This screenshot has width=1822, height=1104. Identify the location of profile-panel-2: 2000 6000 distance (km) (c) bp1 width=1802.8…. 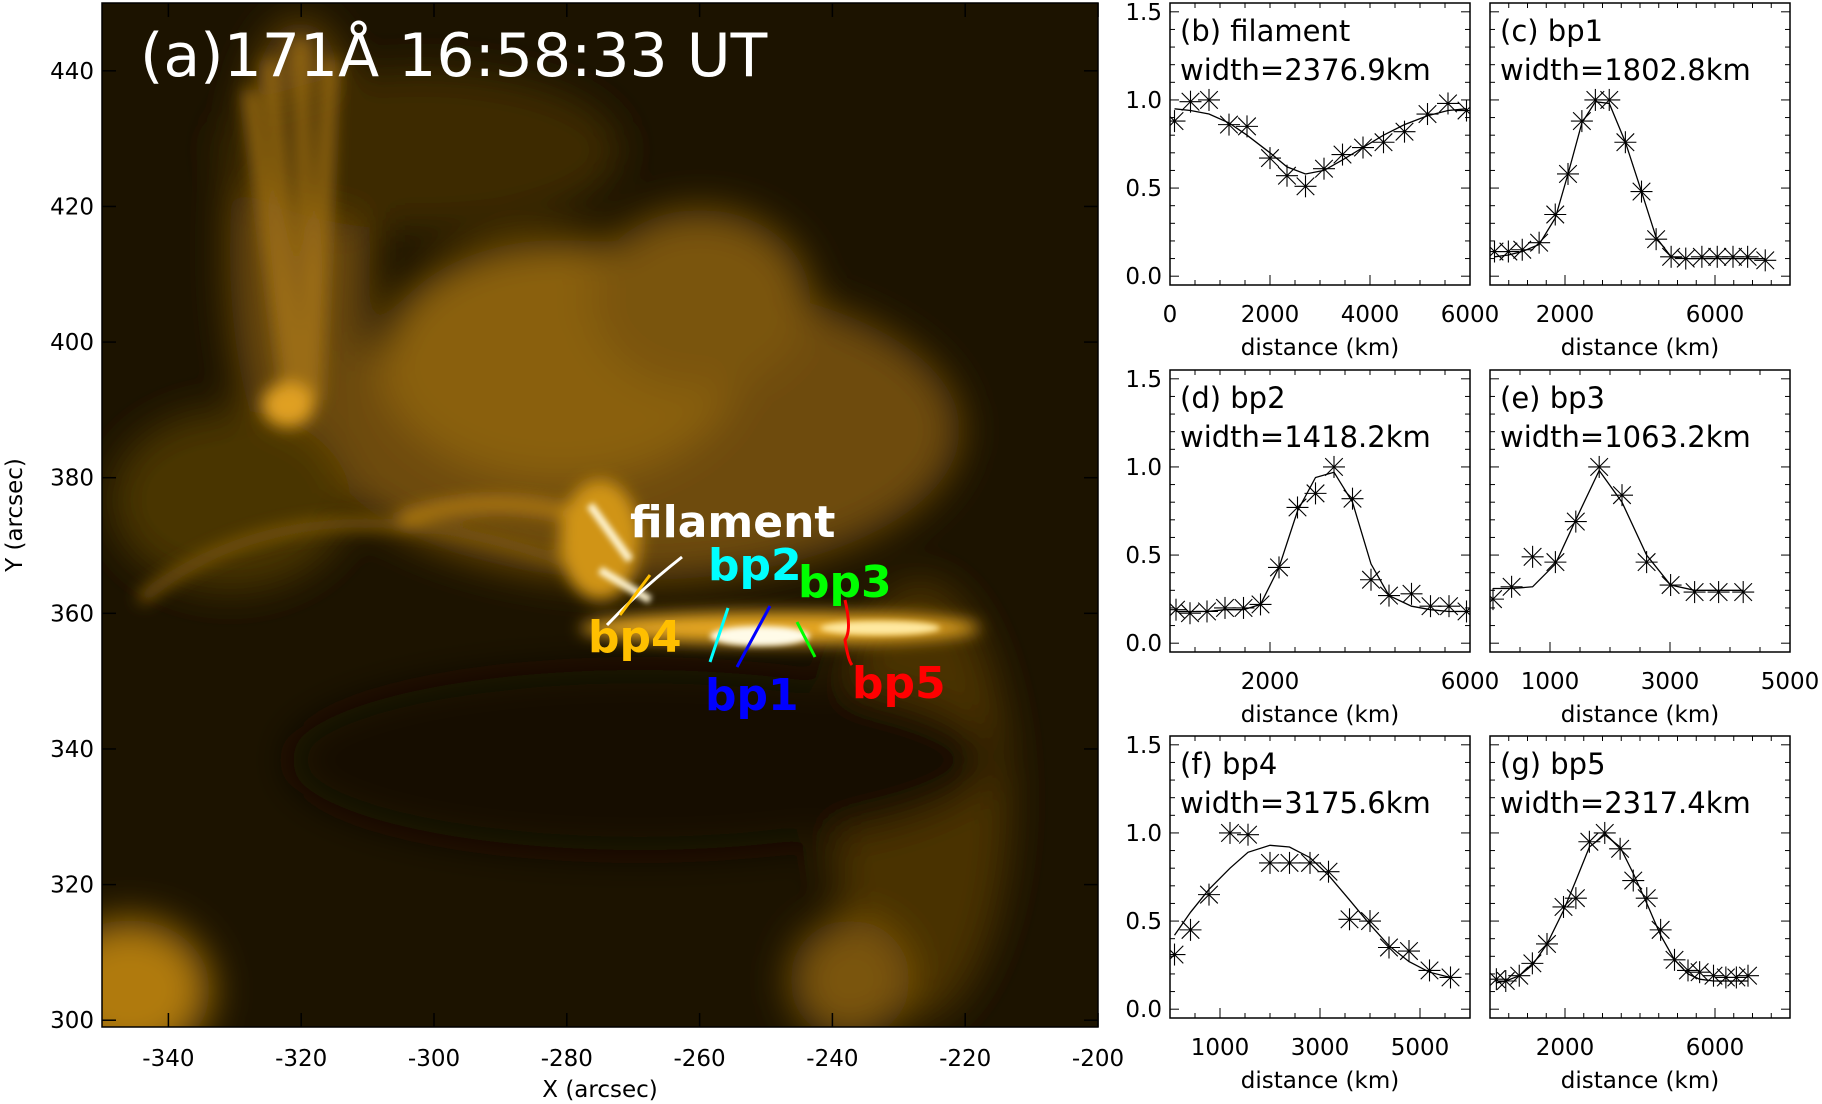
(1640, 181).